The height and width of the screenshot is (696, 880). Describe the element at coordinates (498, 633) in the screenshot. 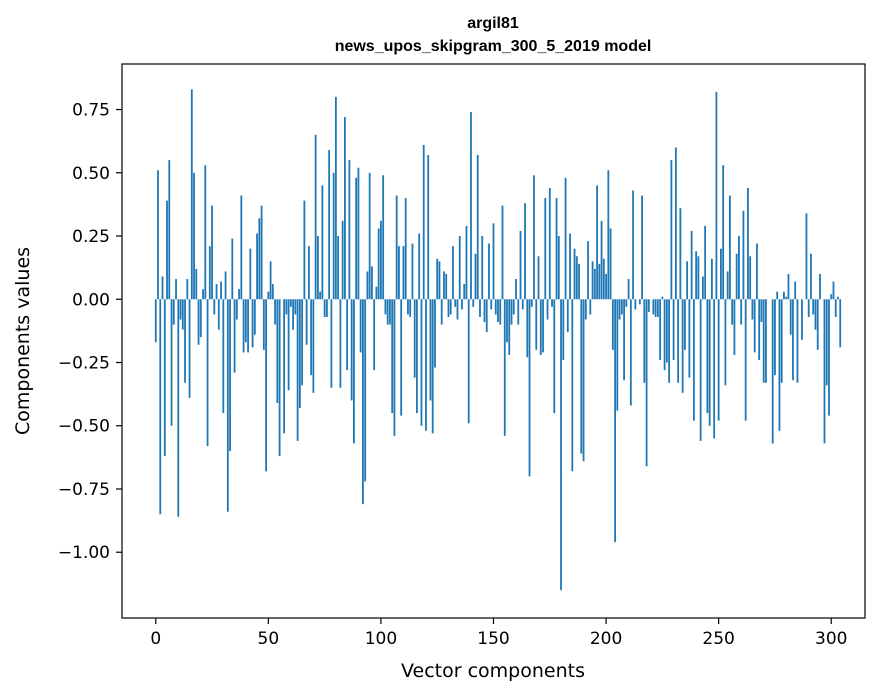

I see `x-axis-ticks: 0 50 100 150 200 250 300` at that location.